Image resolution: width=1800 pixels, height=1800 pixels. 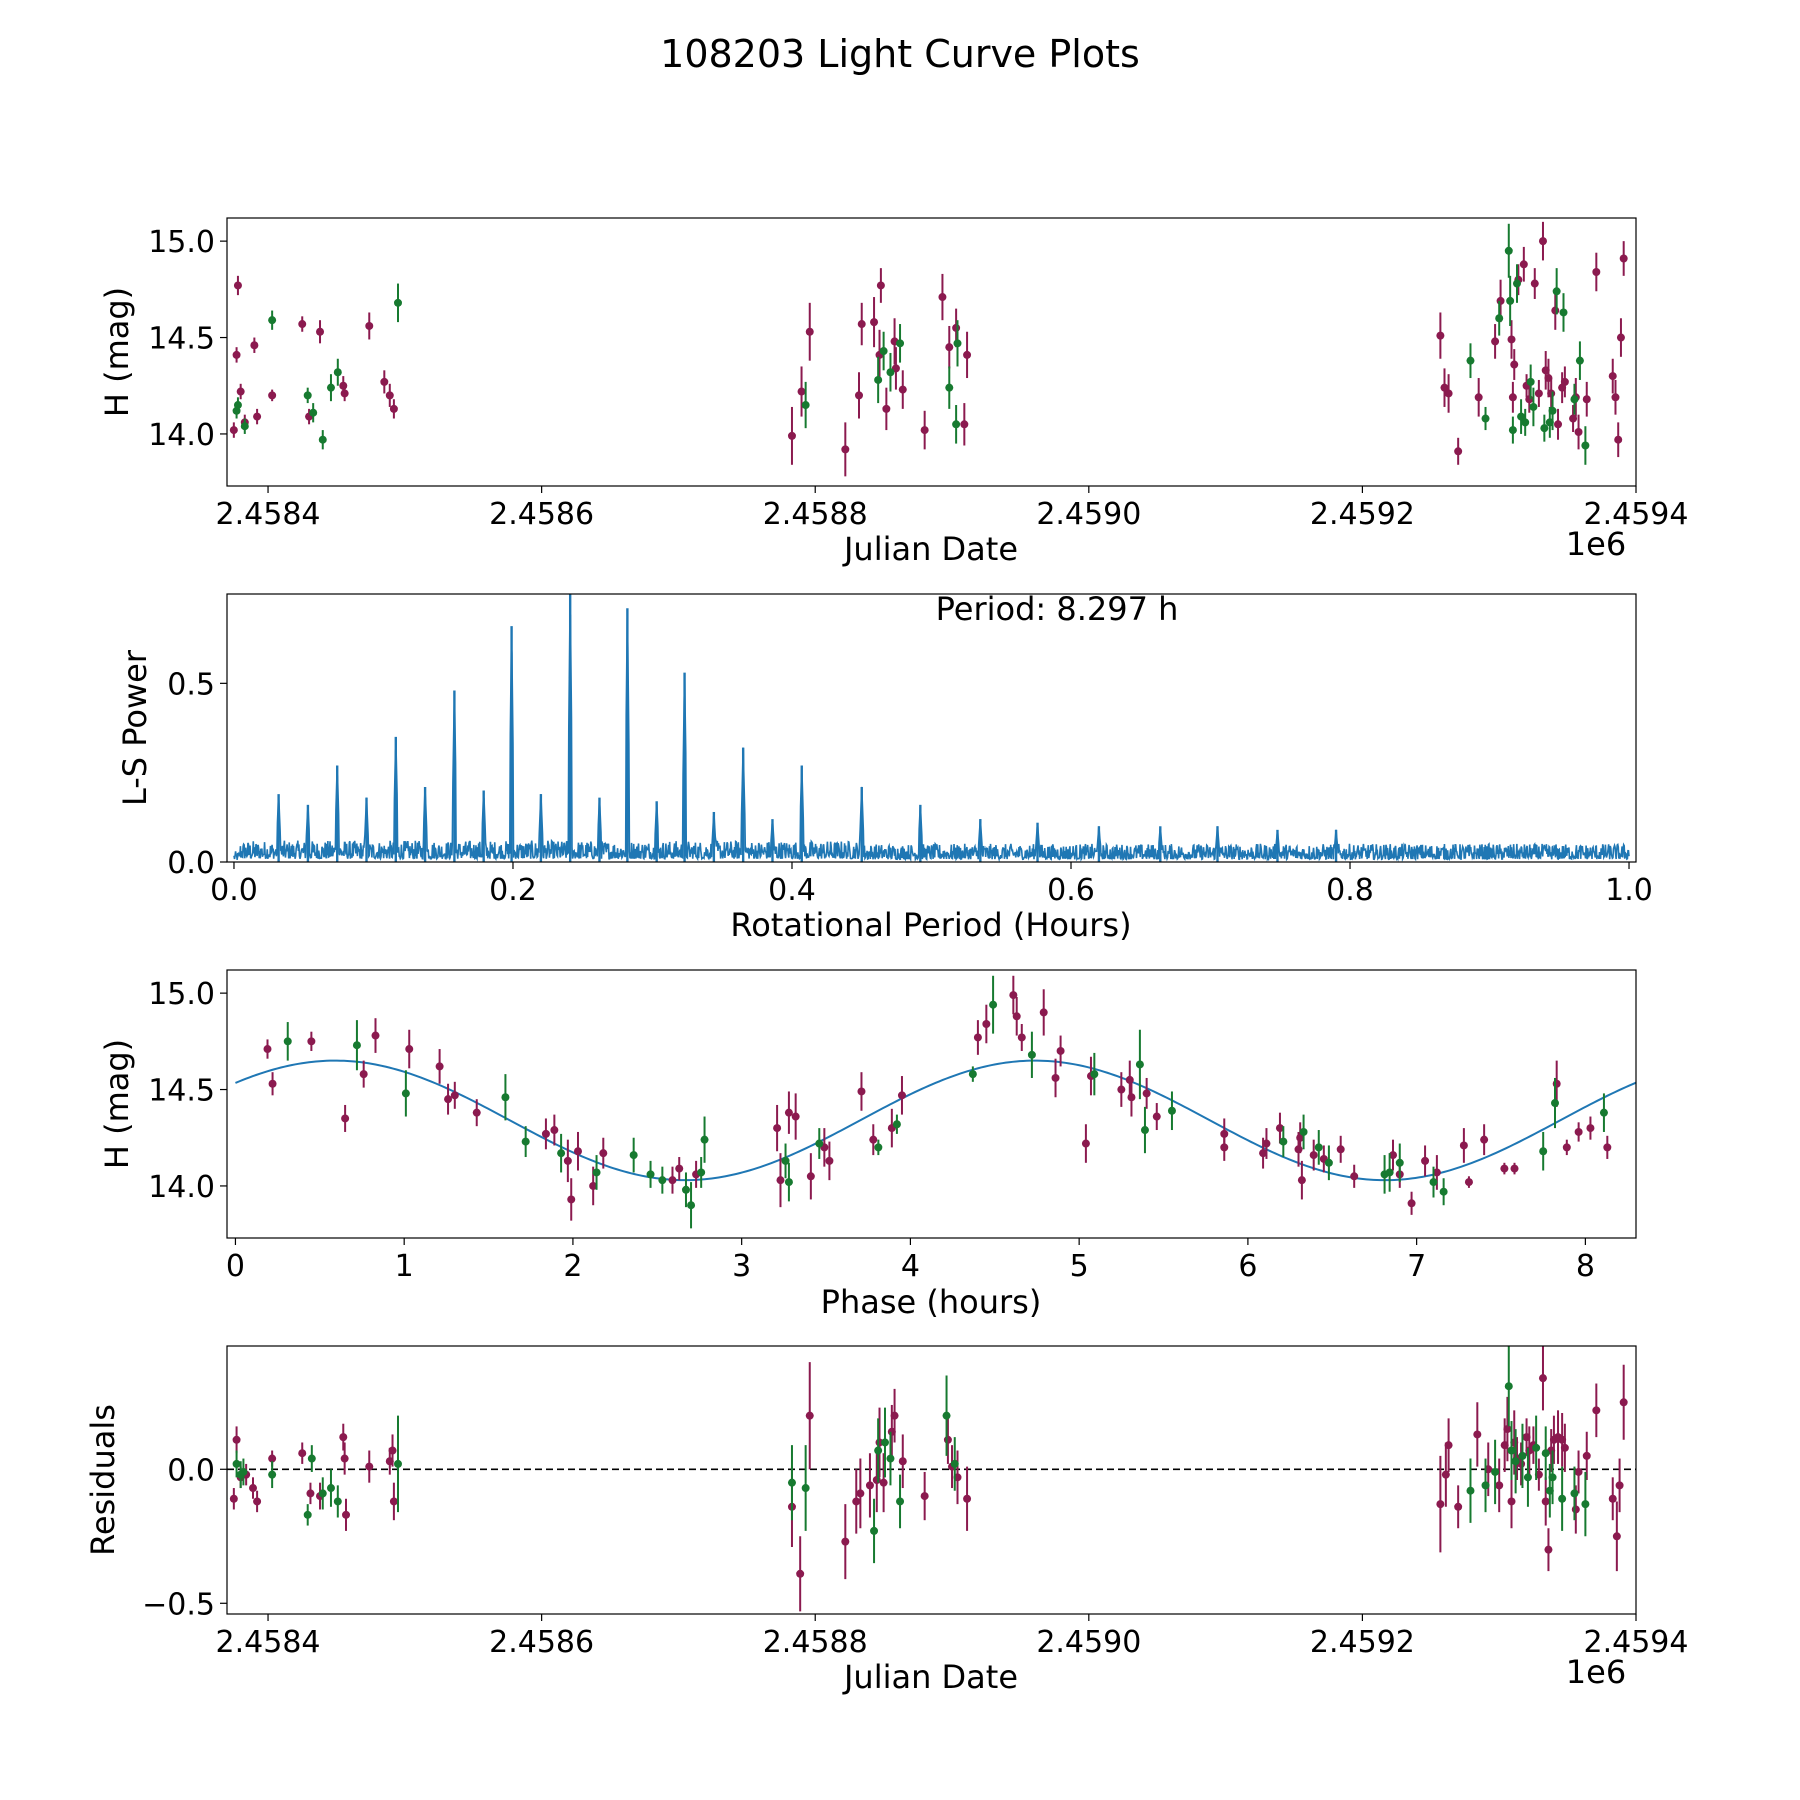 I want to click on phased-x-tick-label: 4, so click(x=910, y=1266).